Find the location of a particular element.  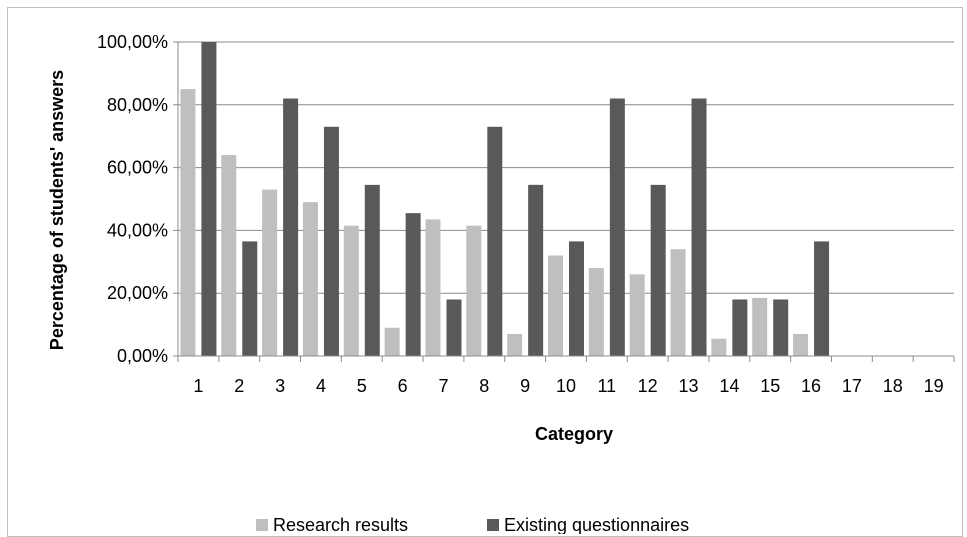

y-tick-label: 20,00% is located at coordinates (137, 293).